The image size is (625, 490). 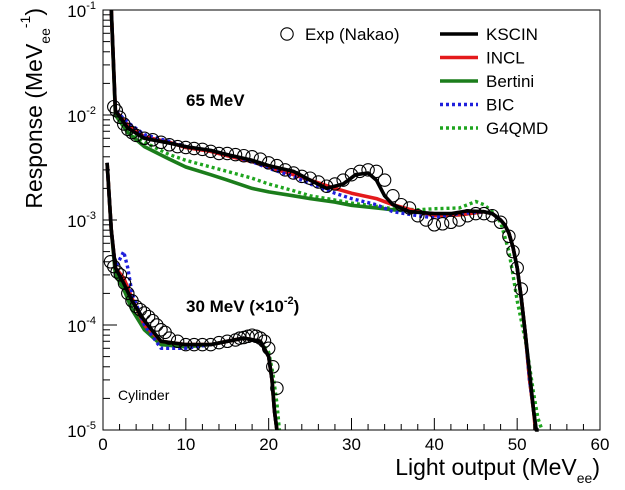 I want to click on y-tick-label: 10⁻², so click(x=81, y=115).